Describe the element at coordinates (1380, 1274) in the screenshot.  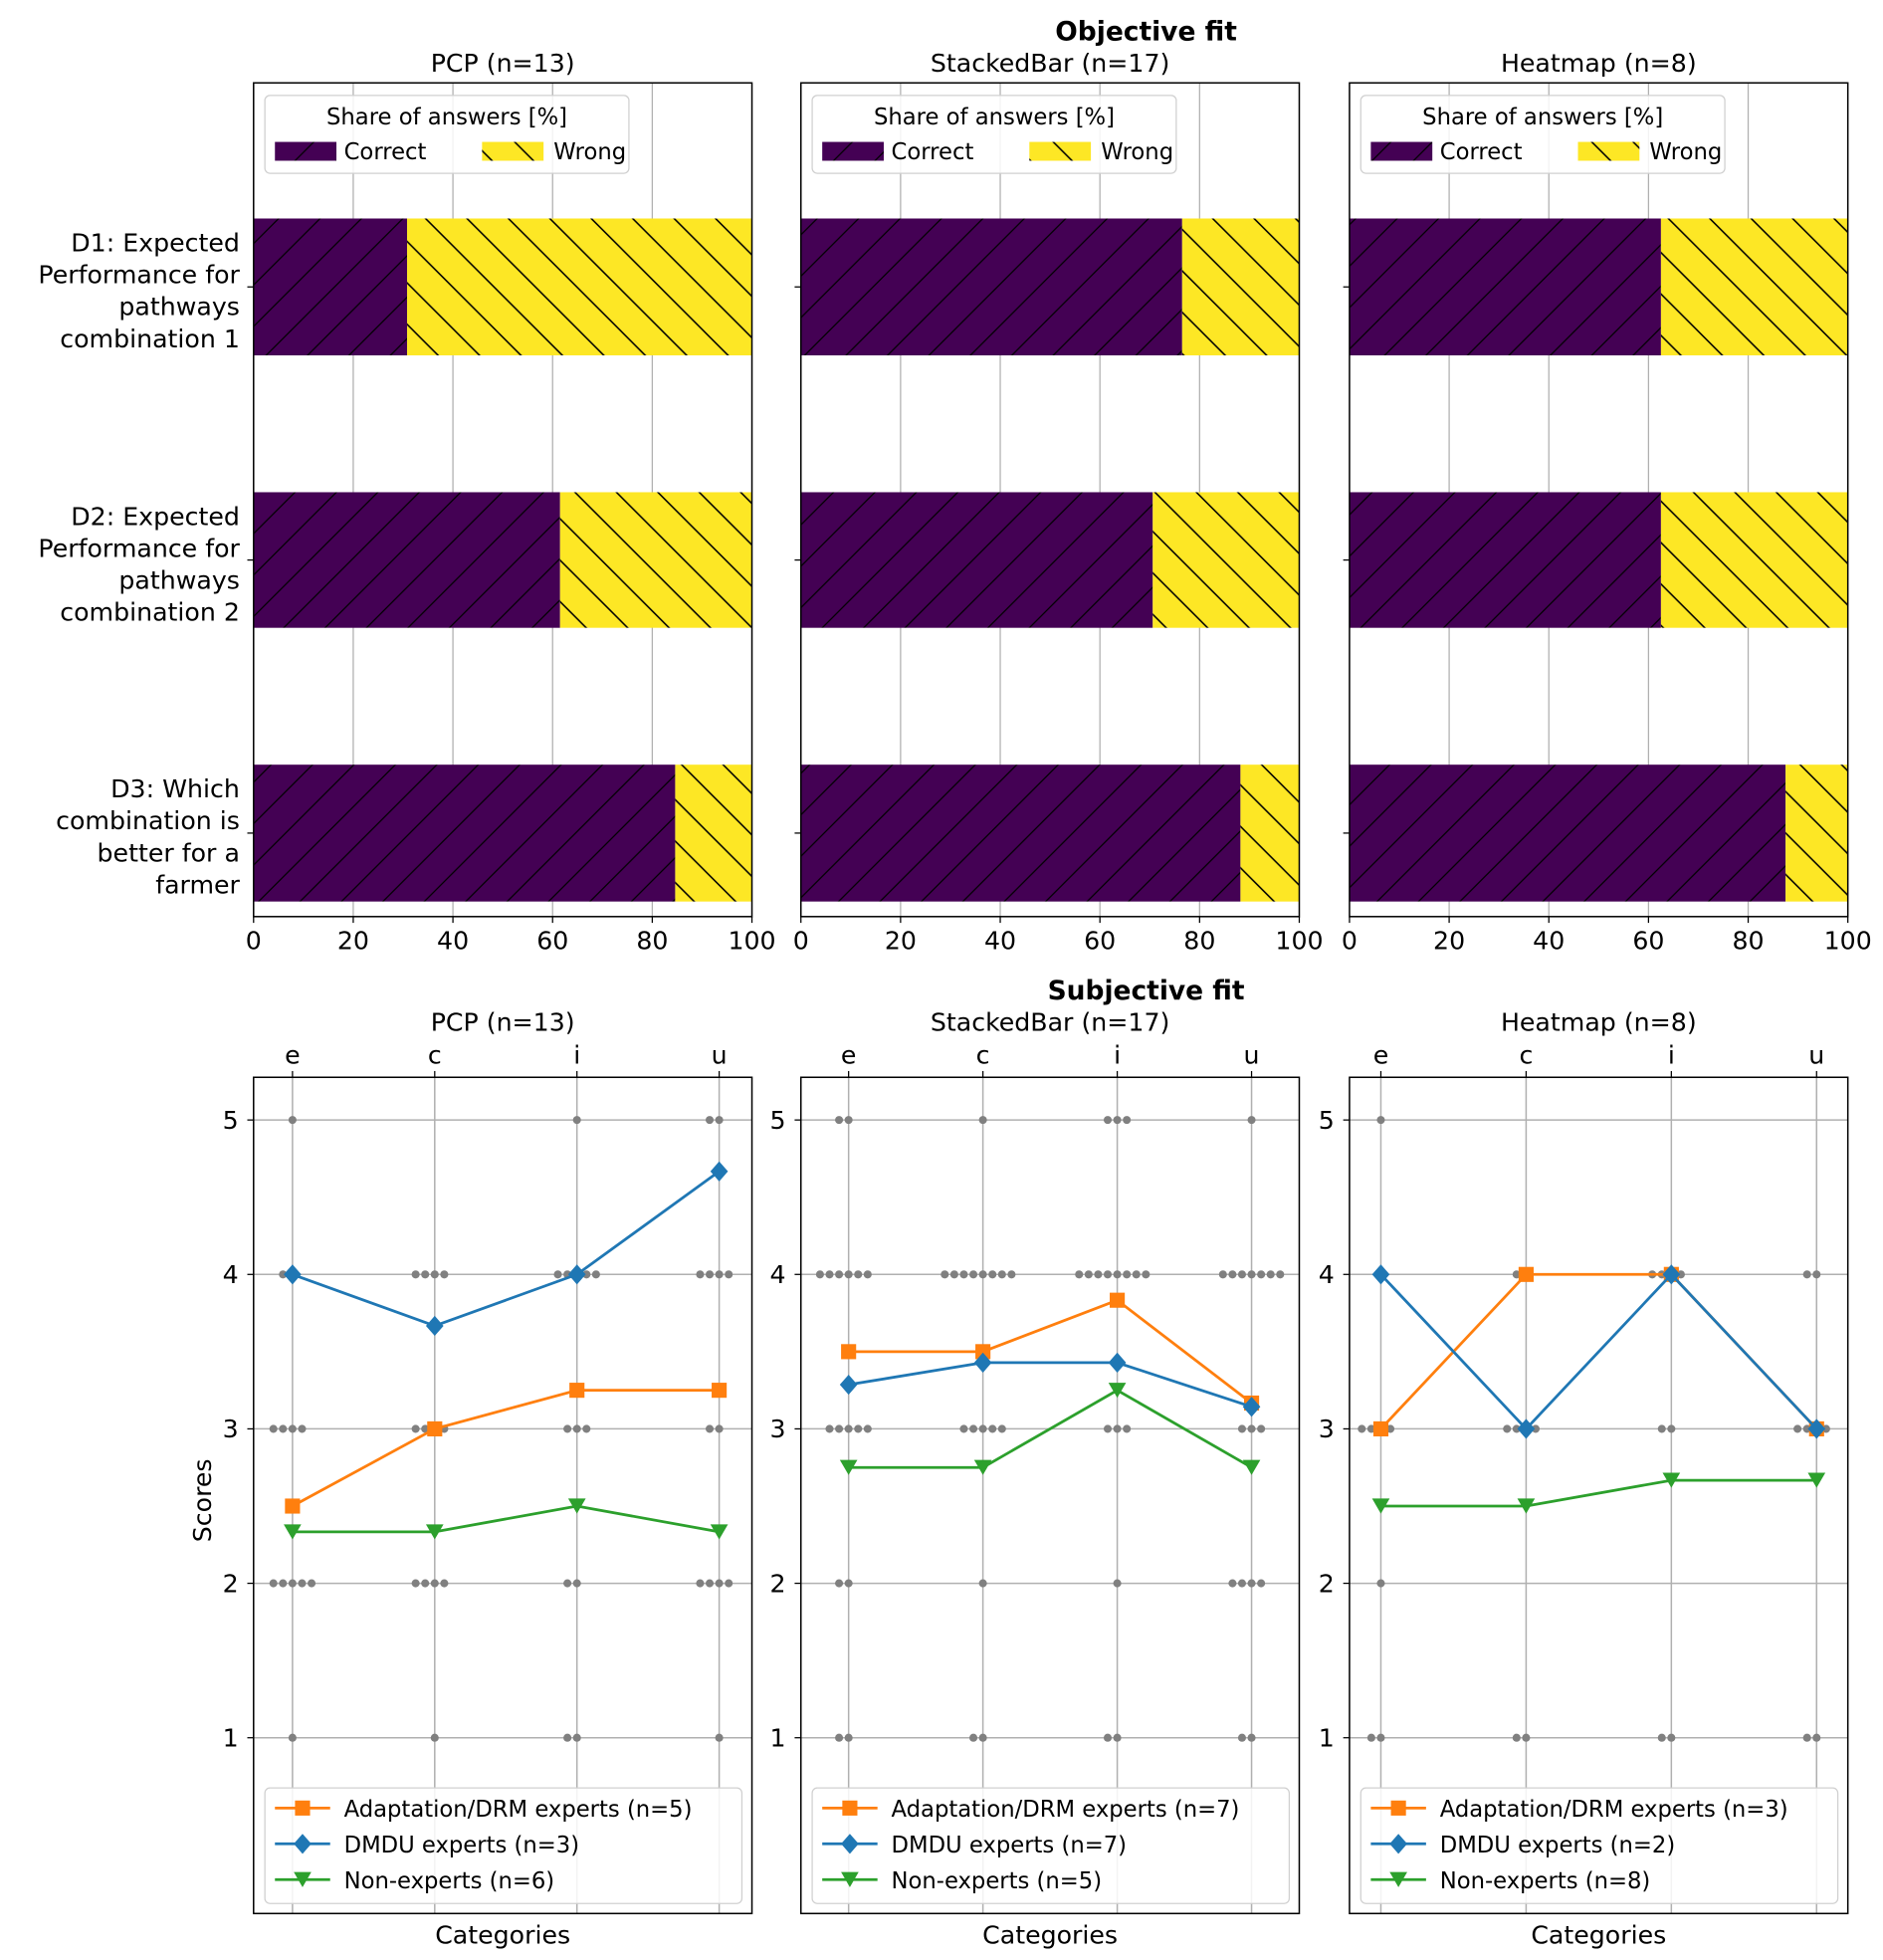
I see `diamond-marker` at that location.